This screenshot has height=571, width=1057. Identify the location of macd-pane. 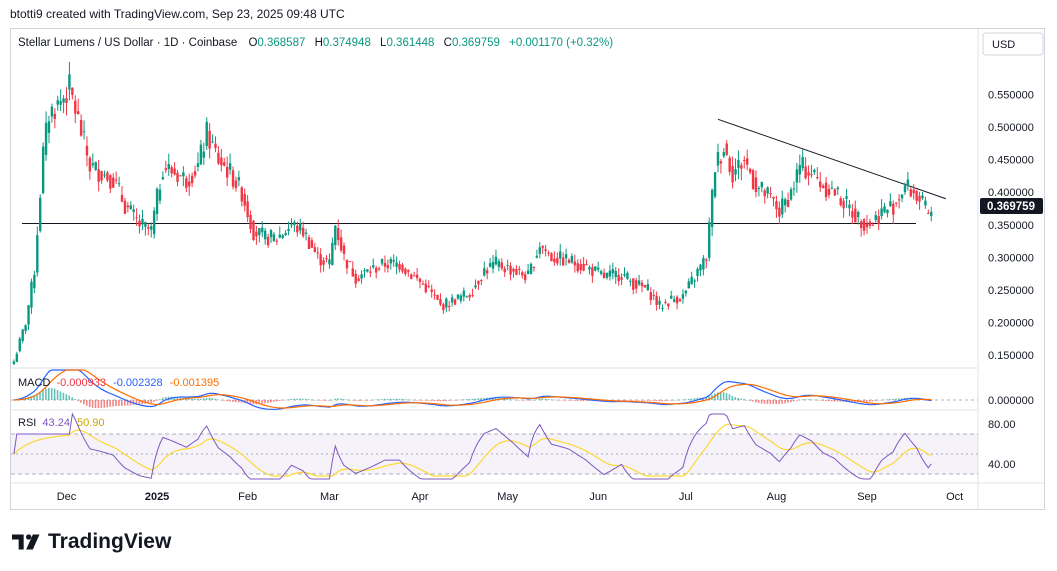
(494, 389).